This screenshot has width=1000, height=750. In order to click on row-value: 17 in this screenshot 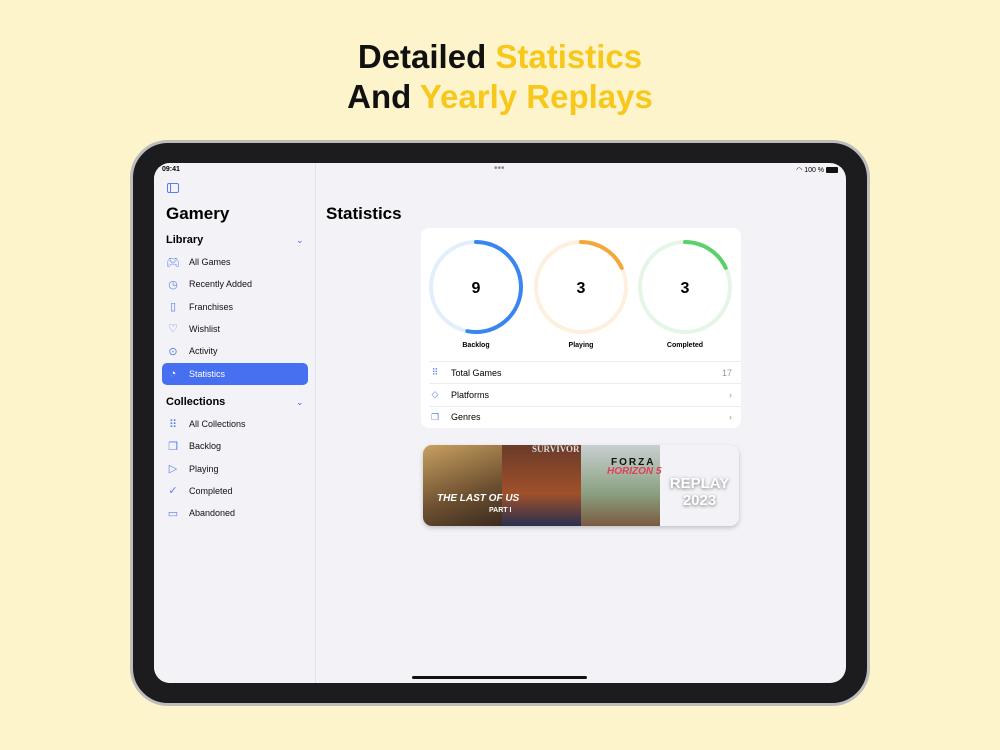, I will do `click(726, 372)`.